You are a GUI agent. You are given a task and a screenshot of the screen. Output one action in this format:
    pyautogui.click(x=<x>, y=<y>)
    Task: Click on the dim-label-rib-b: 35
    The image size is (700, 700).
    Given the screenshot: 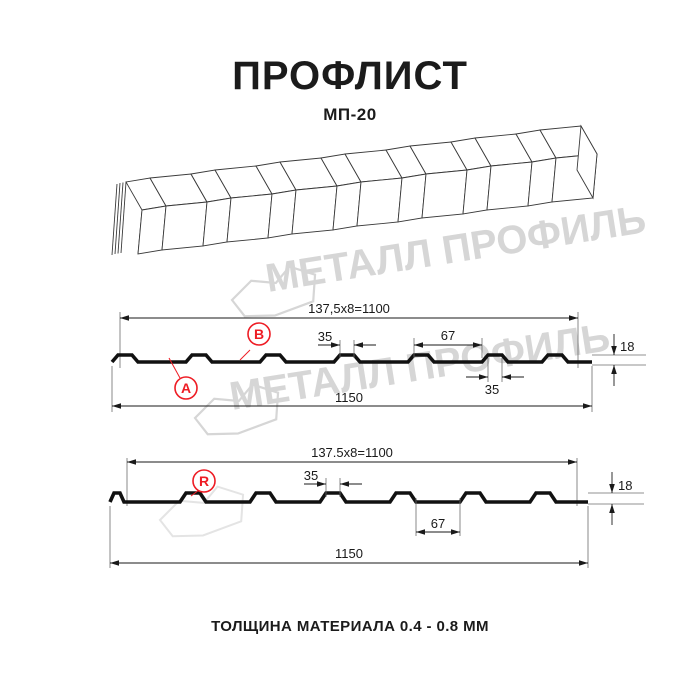 What is the action you would take?
    pyautogui.click(x=311, y=475)
    